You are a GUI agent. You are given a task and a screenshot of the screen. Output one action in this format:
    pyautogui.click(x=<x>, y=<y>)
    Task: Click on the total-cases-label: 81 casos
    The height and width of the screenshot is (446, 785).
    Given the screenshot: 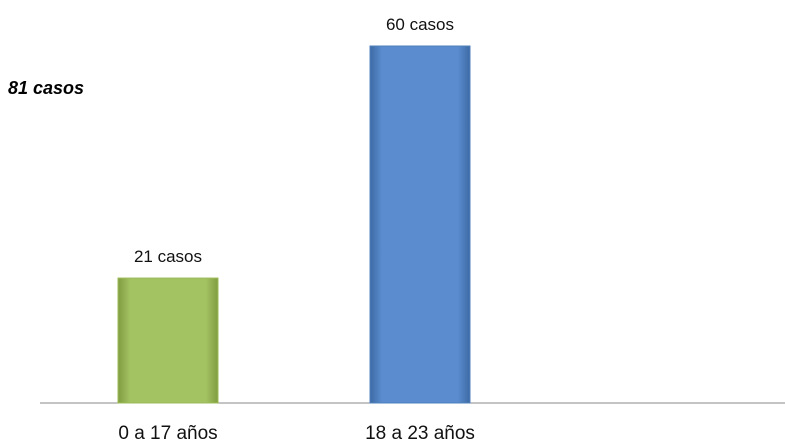 What is the action you would take?
    pyautogui.click(x=46, y=88)
    